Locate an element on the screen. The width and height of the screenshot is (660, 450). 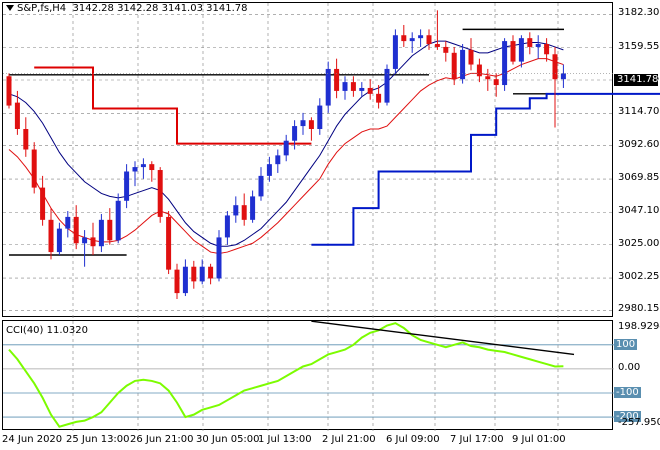
dropdown-triangle-icon is located at coordinates (10, 8).